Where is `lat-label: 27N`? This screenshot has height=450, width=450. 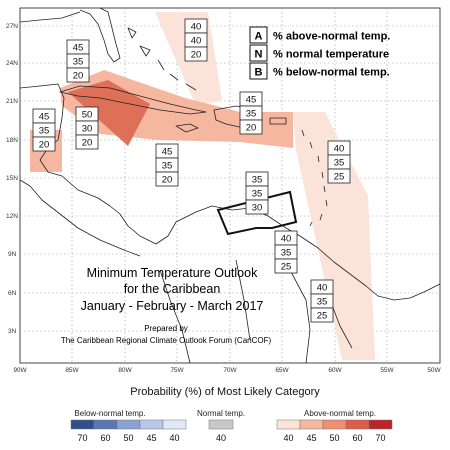
lat-label: 27N is located at coordinates (12, 26).